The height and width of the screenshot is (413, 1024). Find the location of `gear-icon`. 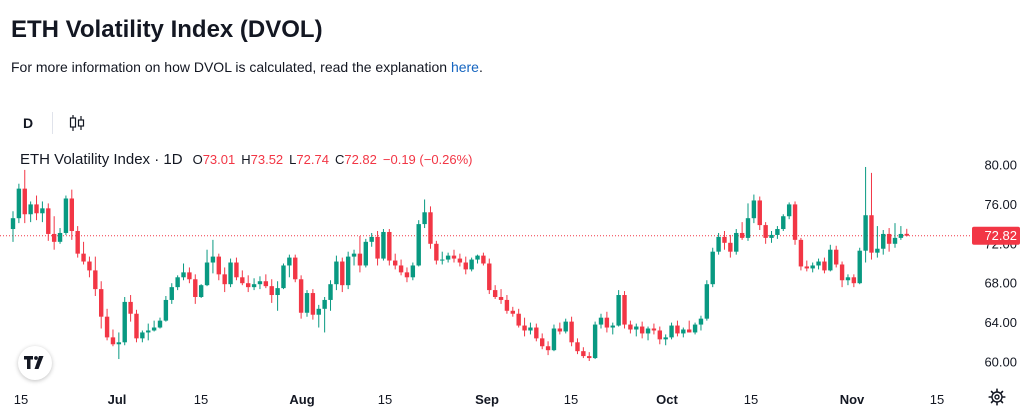

gear-icon is located at coordinates (997, 397).